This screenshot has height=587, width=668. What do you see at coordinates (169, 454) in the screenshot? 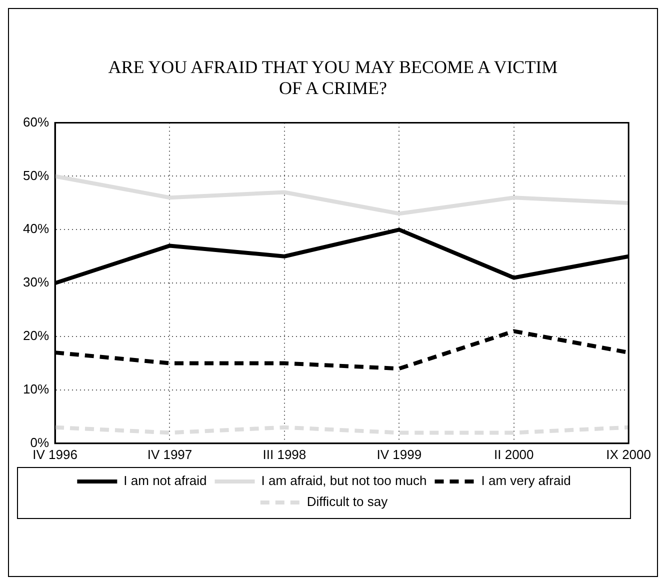
I see `x-tick-label: IV 1997` at bounding box center [169, 454].